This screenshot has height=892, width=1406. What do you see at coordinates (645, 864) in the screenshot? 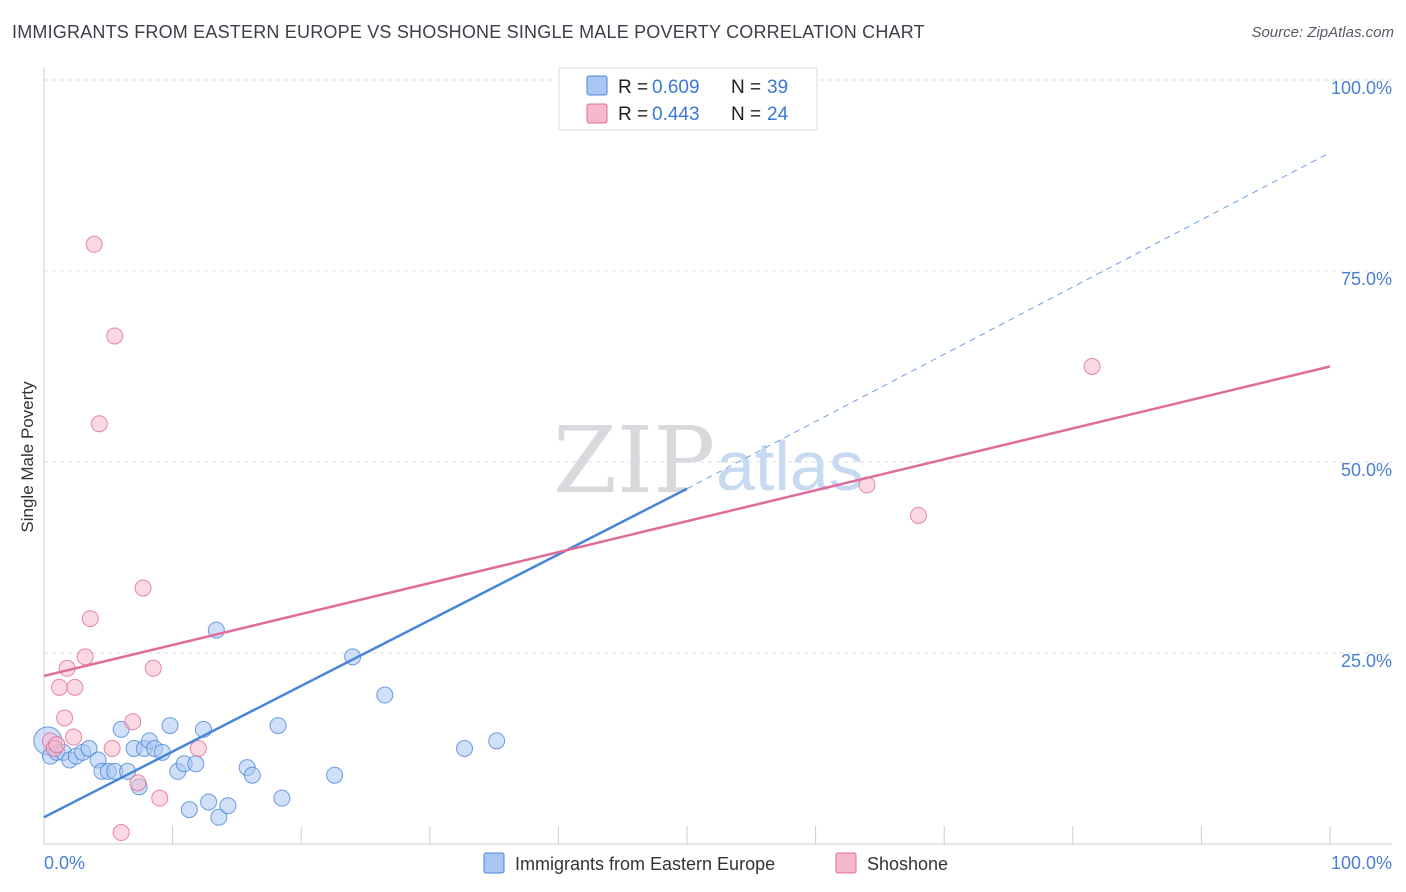
I see `series-legend-label-eastern-europe: Immigrants from Eastern Europe` at bounding box center [645, 864].